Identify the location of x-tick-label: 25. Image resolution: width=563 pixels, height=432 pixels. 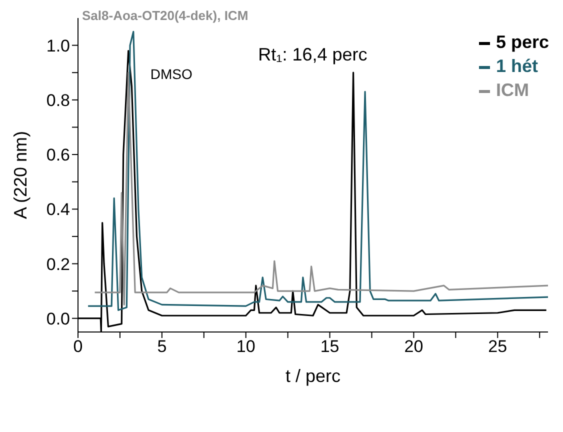
(498, 346).